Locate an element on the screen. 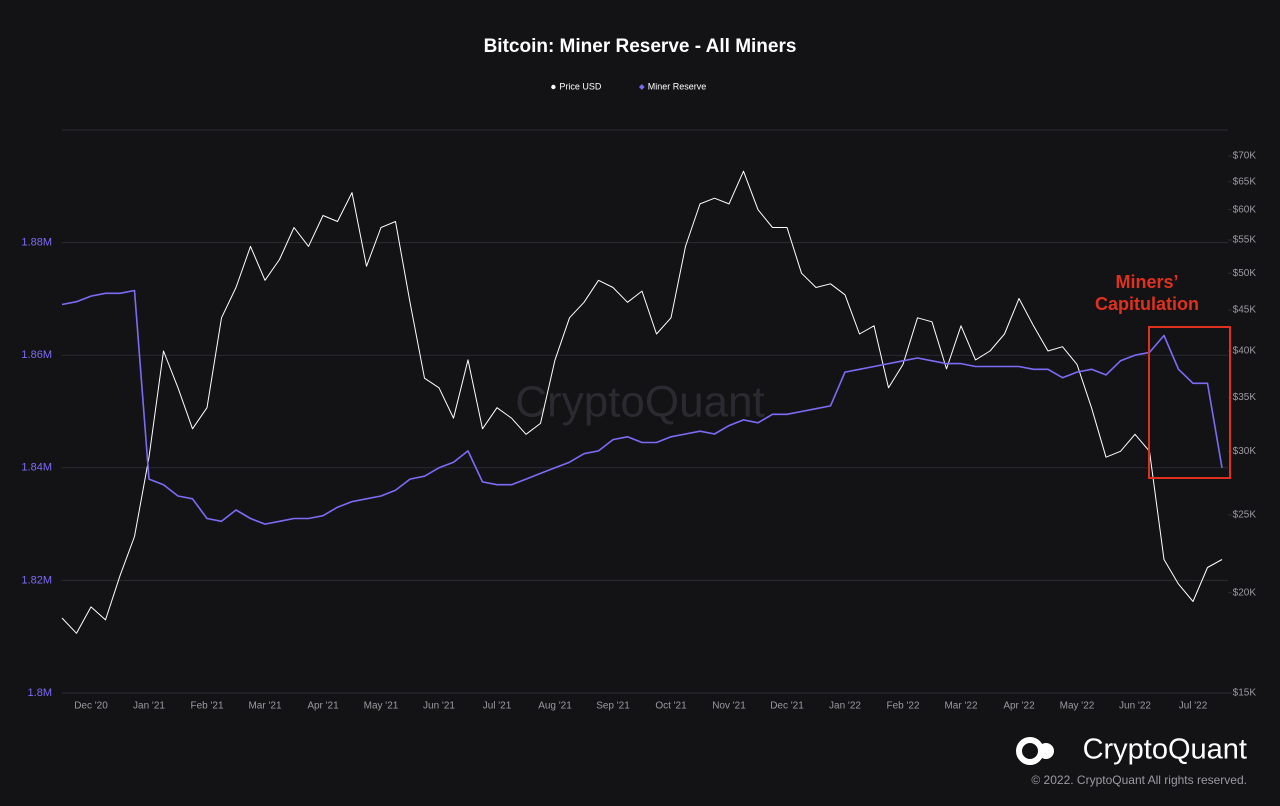 Image resolution: width=1280 pixels, height=806 pixels. y2-tick-label: $60K is located at coordinates (1245, 209).